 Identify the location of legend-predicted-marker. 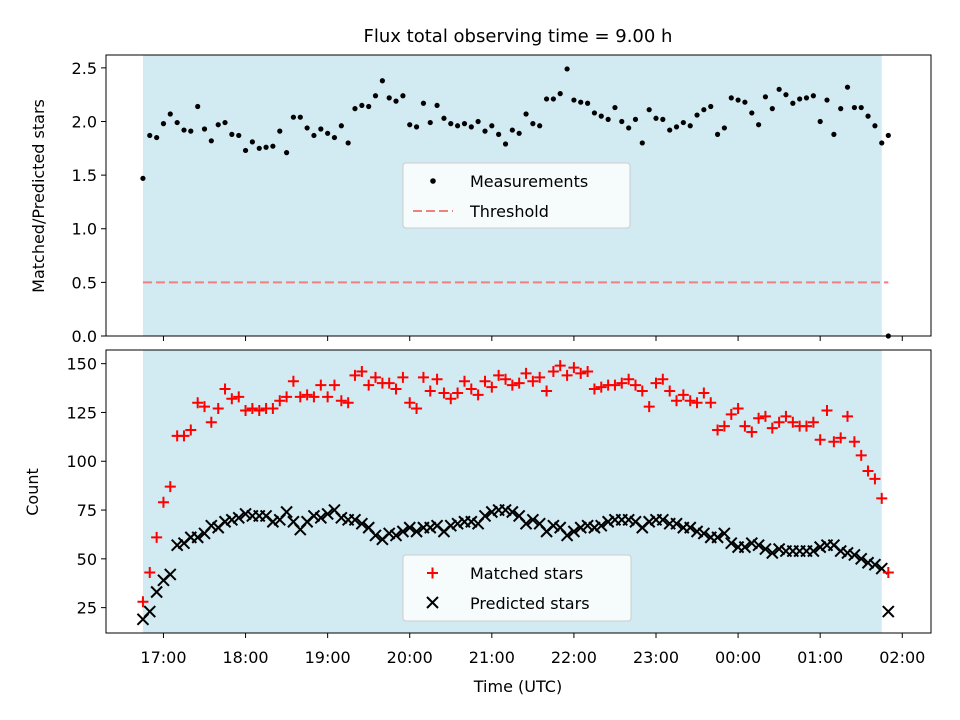
(432, 602).